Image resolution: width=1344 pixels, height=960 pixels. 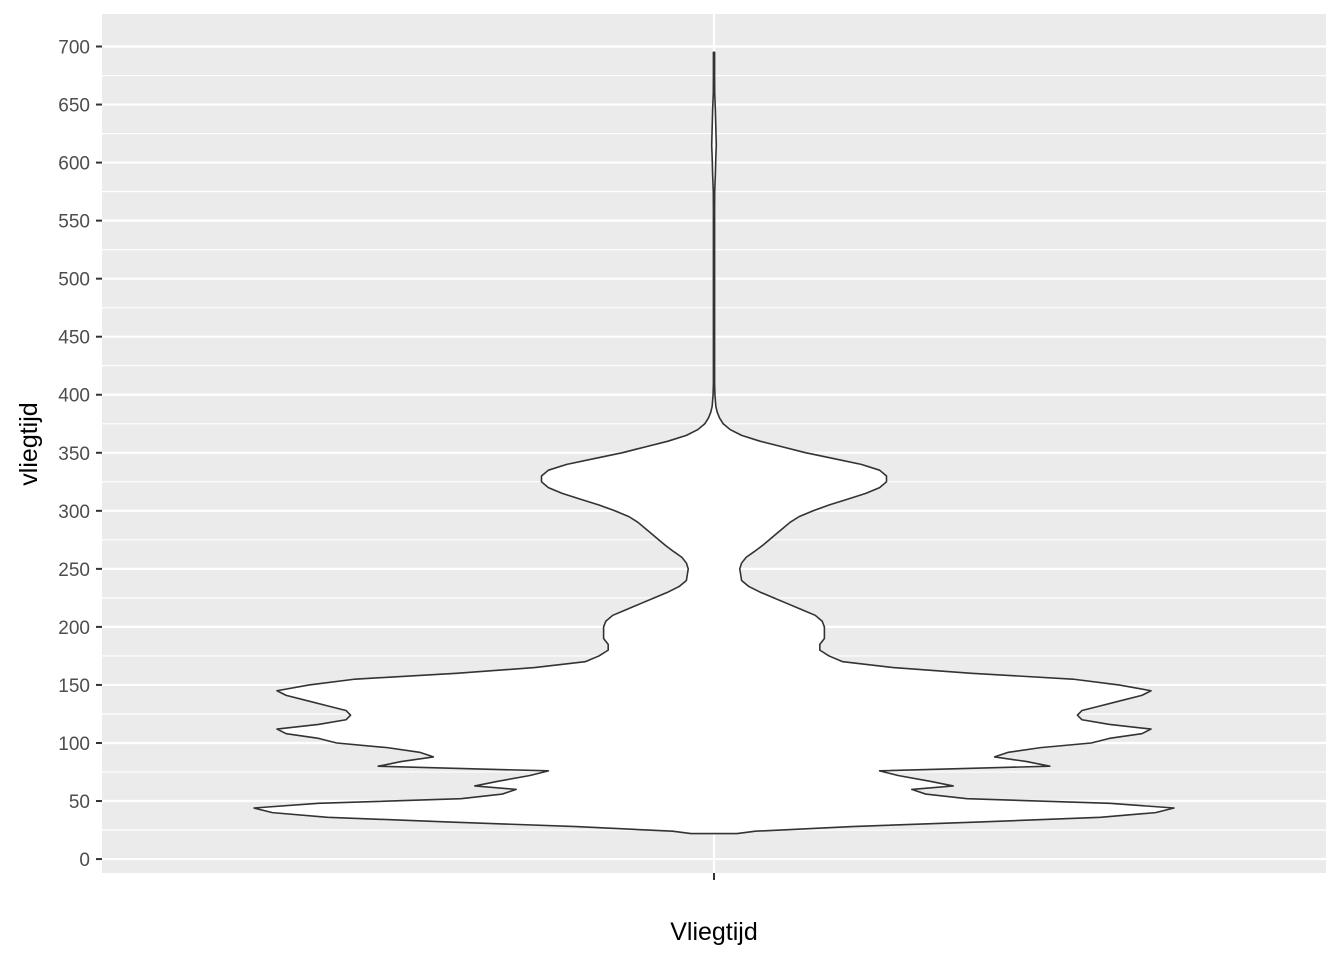 What do you see at coordinates (74, 396) in the screenshot?
I see `y-tick-label: 400` at bounding box center [74, 396].